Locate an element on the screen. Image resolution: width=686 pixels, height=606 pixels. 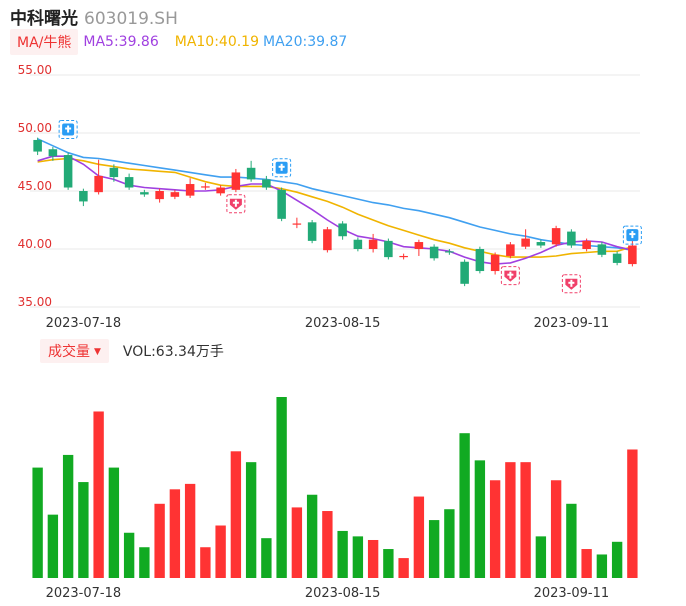
y-tick-label: 55.00 is located at coordinates (35, 70).